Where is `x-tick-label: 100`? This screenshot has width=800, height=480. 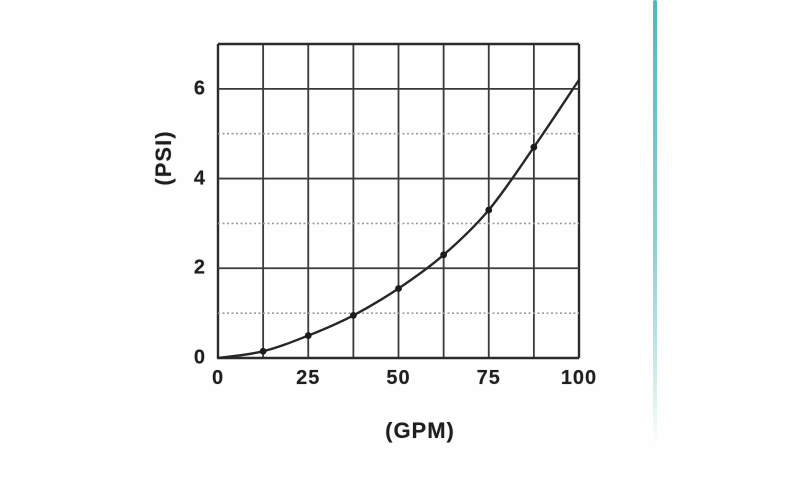
x-tick-label: 100 is located at coordinates (579, 378).